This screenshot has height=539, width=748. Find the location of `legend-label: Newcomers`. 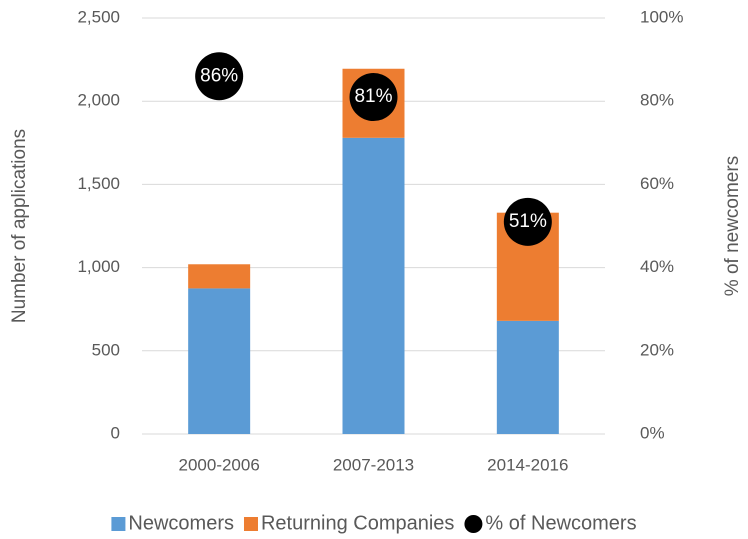

legend-label: Newcomers is located at coordinates (181, 523).